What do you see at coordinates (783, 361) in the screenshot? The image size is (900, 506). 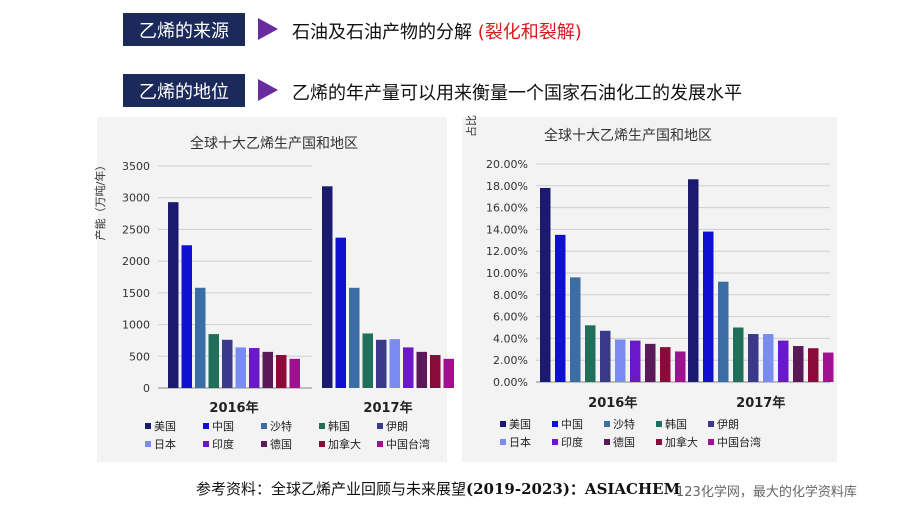 I see `bar-印度-2017年` at bounding box center [783, 361].